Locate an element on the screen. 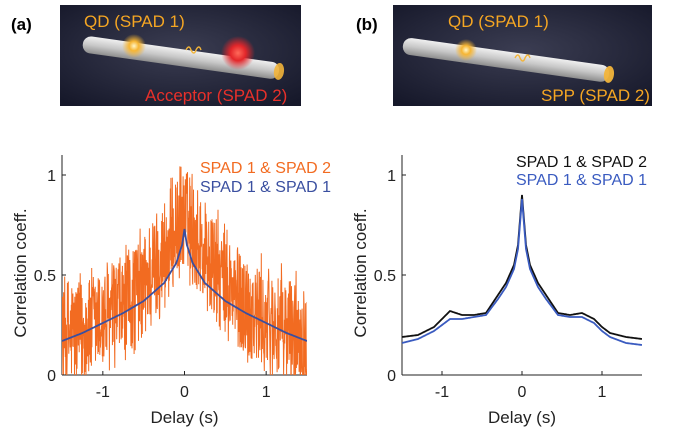 This screenshot has width=682, height=431. panel-a-illustration: (a) QD (SPAD 1) Acceptor (SPAD 2) is located at coordinates (156, 55).